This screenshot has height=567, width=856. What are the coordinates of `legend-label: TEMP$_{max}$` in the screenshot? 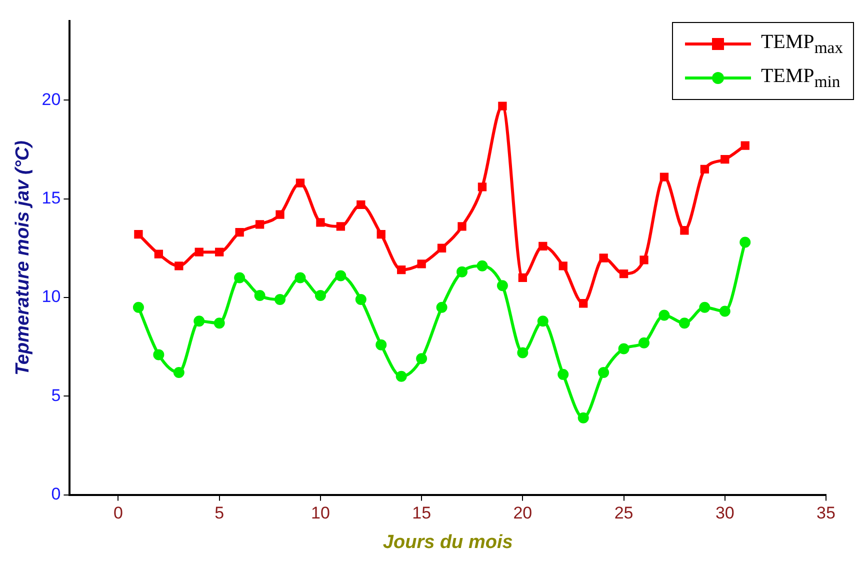 It's located at (801, 44).